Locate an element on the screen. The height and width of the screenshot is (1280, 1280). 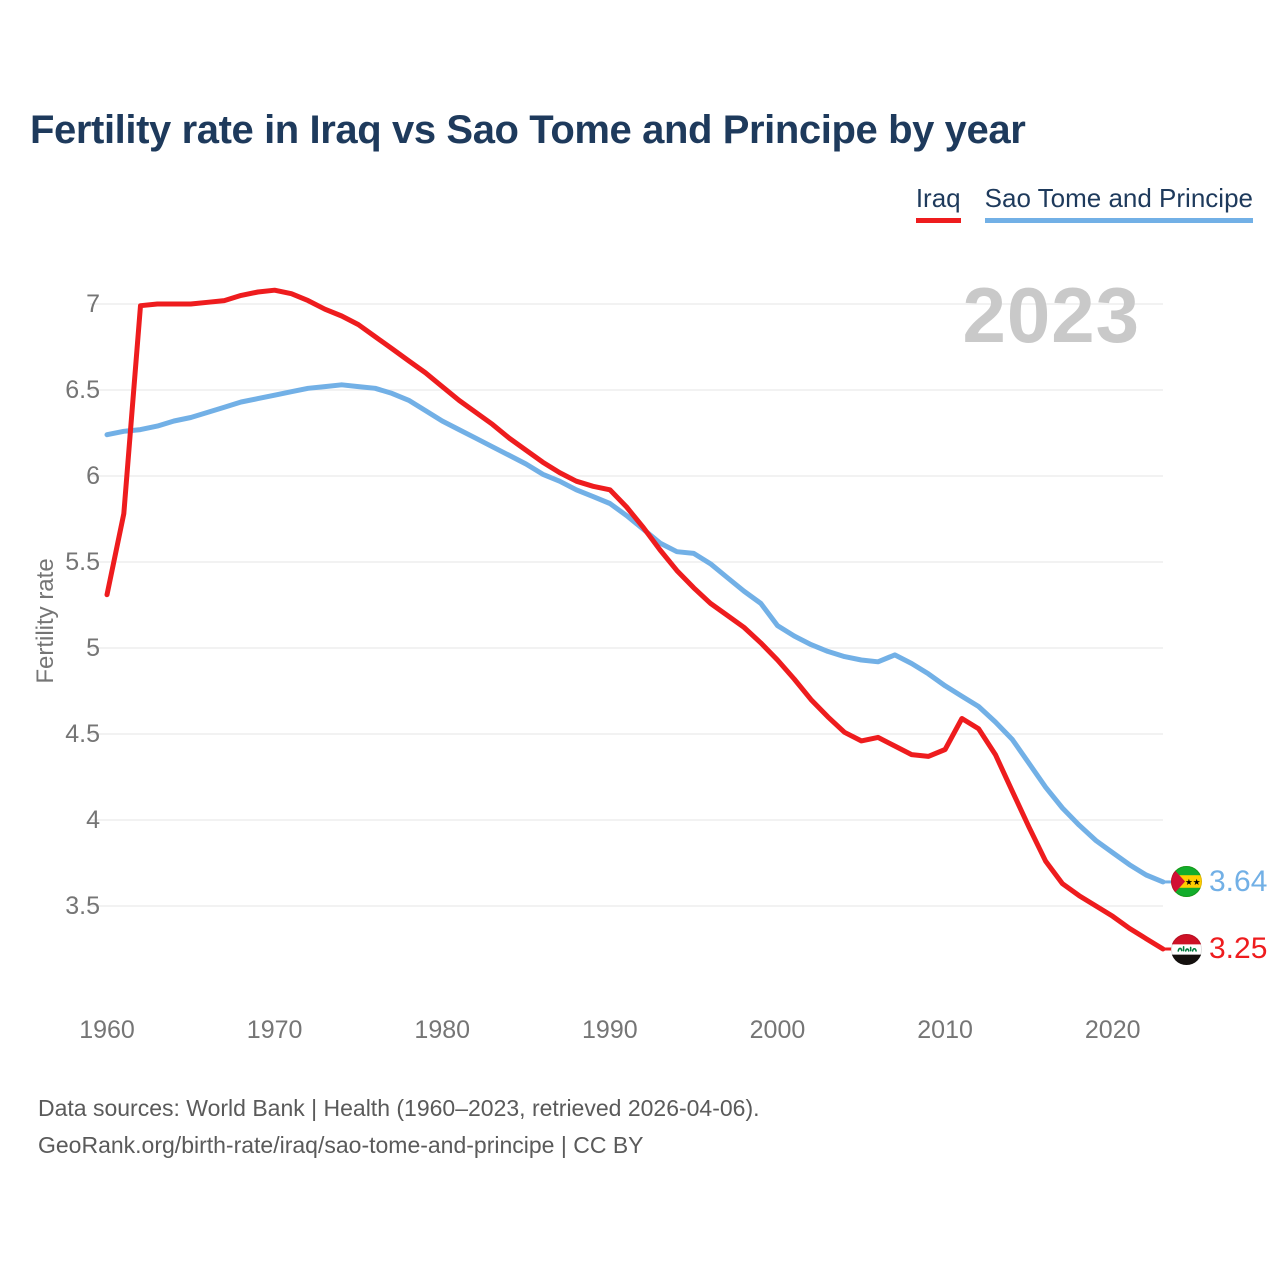
sao-tome-and-principe-flag-icon: ★★ is located at coordinates (1186, 882).